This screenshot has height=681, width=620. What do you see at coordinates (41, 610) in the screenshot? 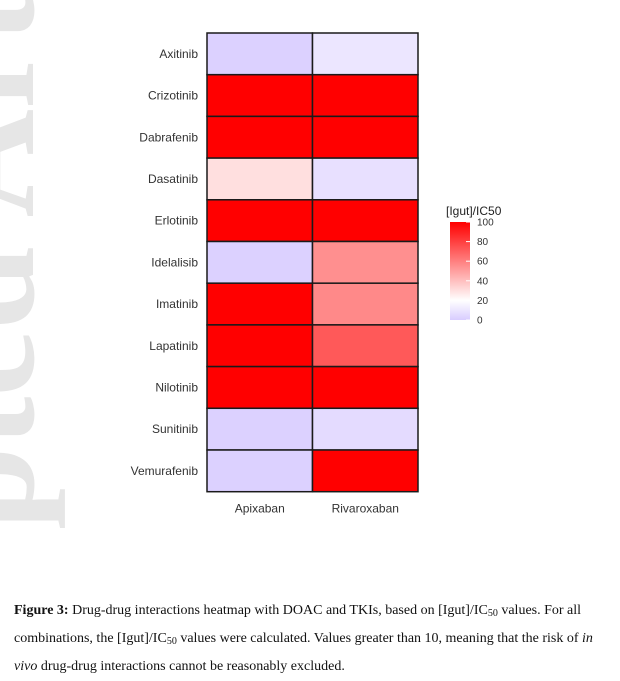
I see `caption-label: Figure 3:` at bounding box center [41, 610].